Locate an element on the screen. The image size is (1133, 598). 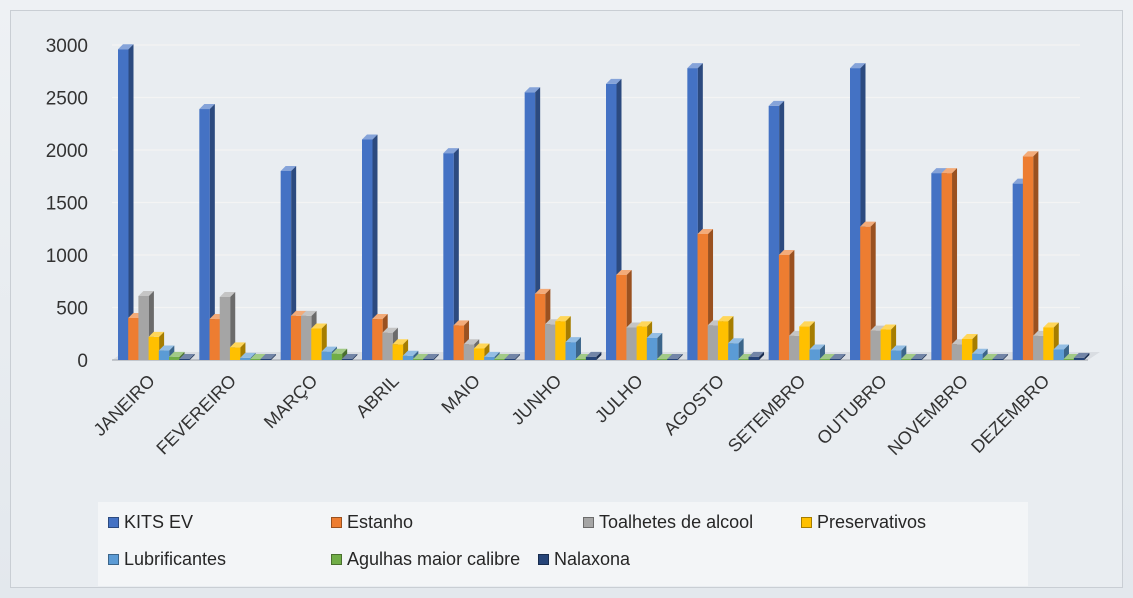
y-tick-label: 2500 is located at coordinates (67, 99).